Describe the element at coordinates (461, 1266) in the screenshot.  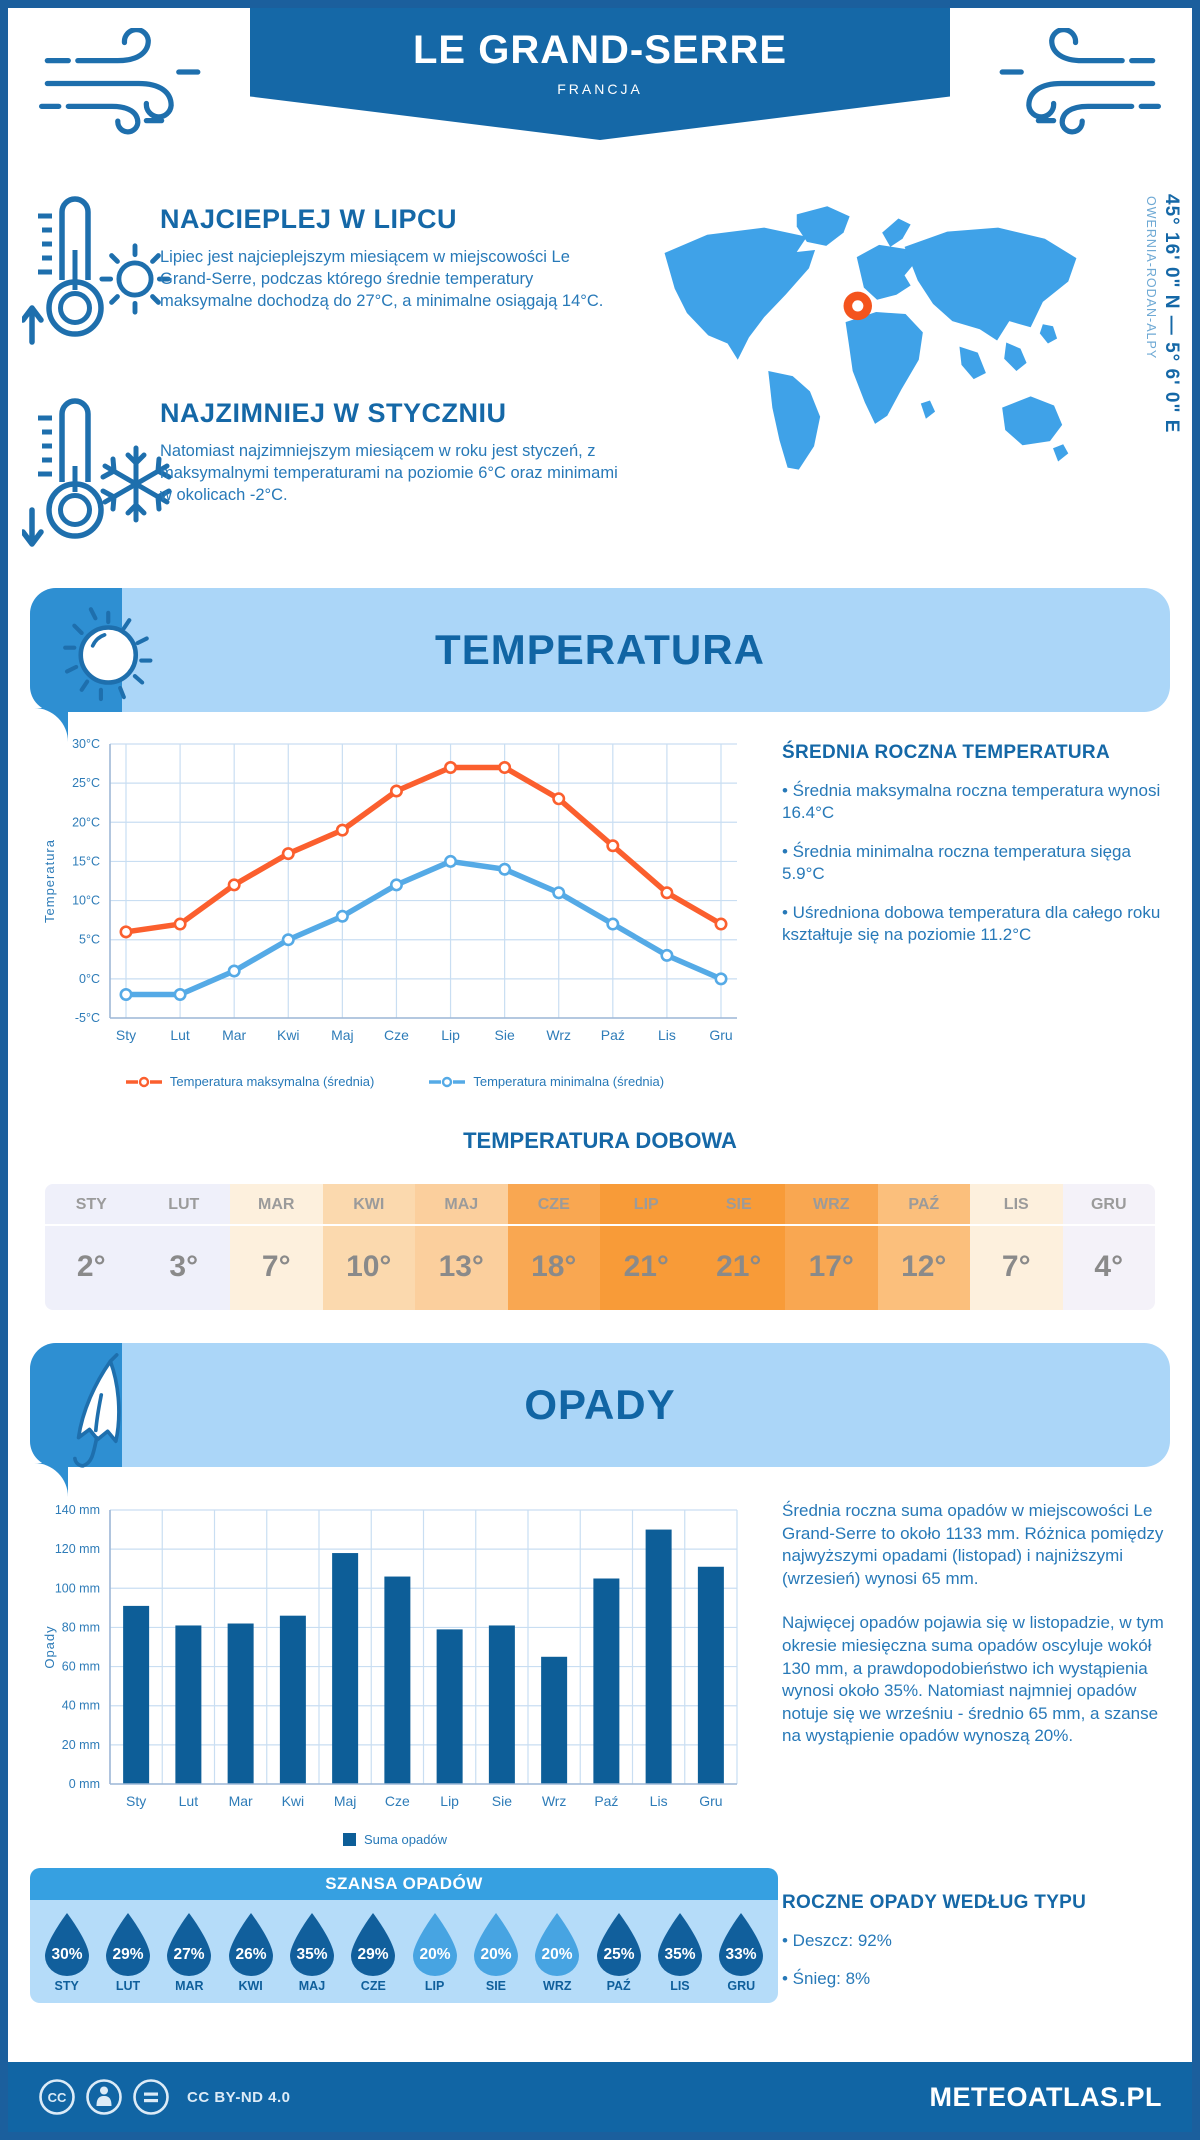
I see `table-temperature-value: 13°` at that location.